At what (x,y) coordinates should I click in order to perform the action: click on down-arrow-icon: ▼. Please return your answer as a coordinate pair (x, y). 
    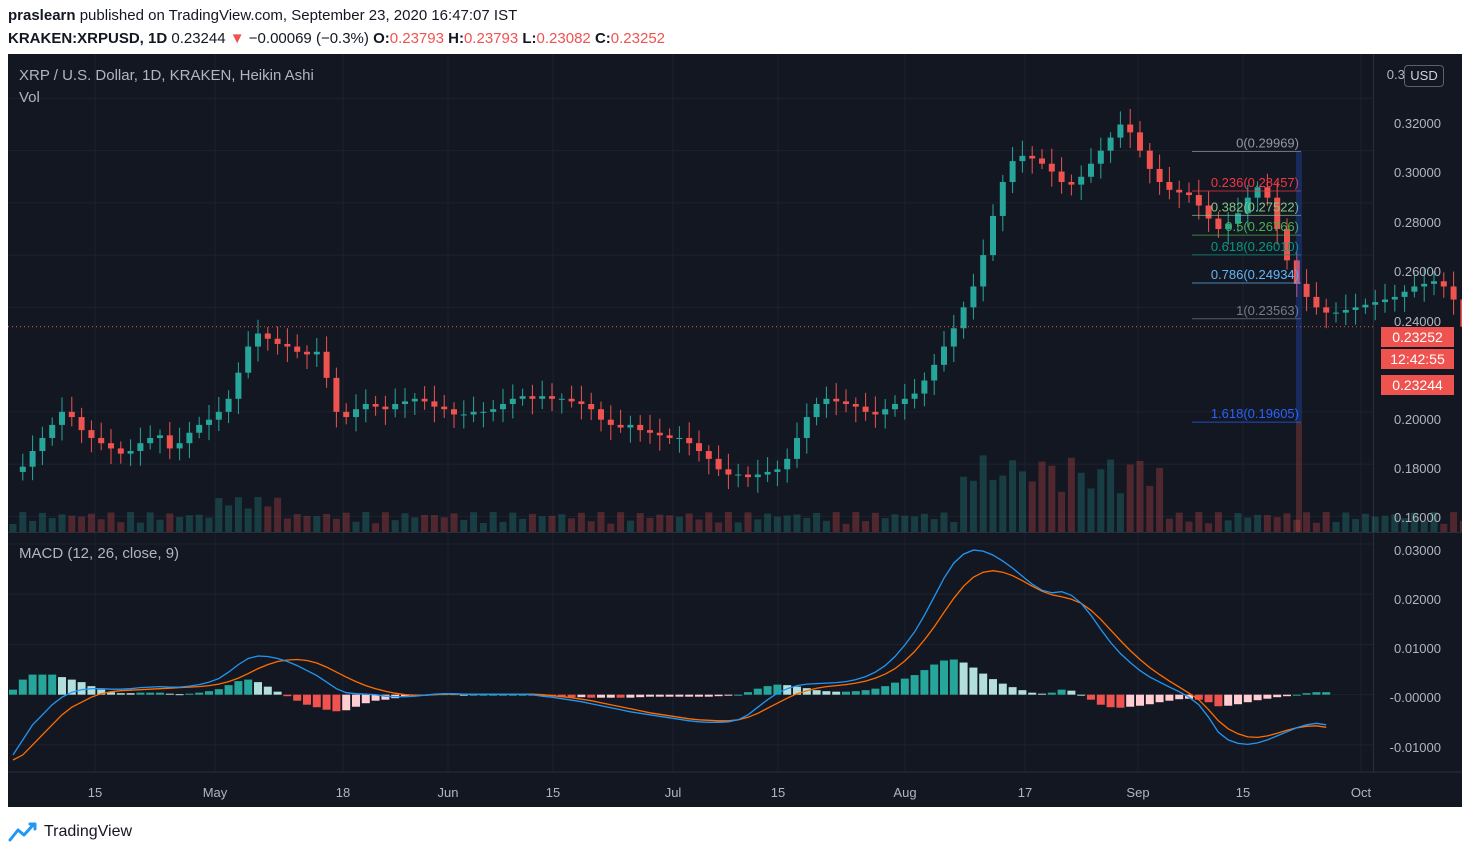
    Looking at the image, I should click on (237, 38).